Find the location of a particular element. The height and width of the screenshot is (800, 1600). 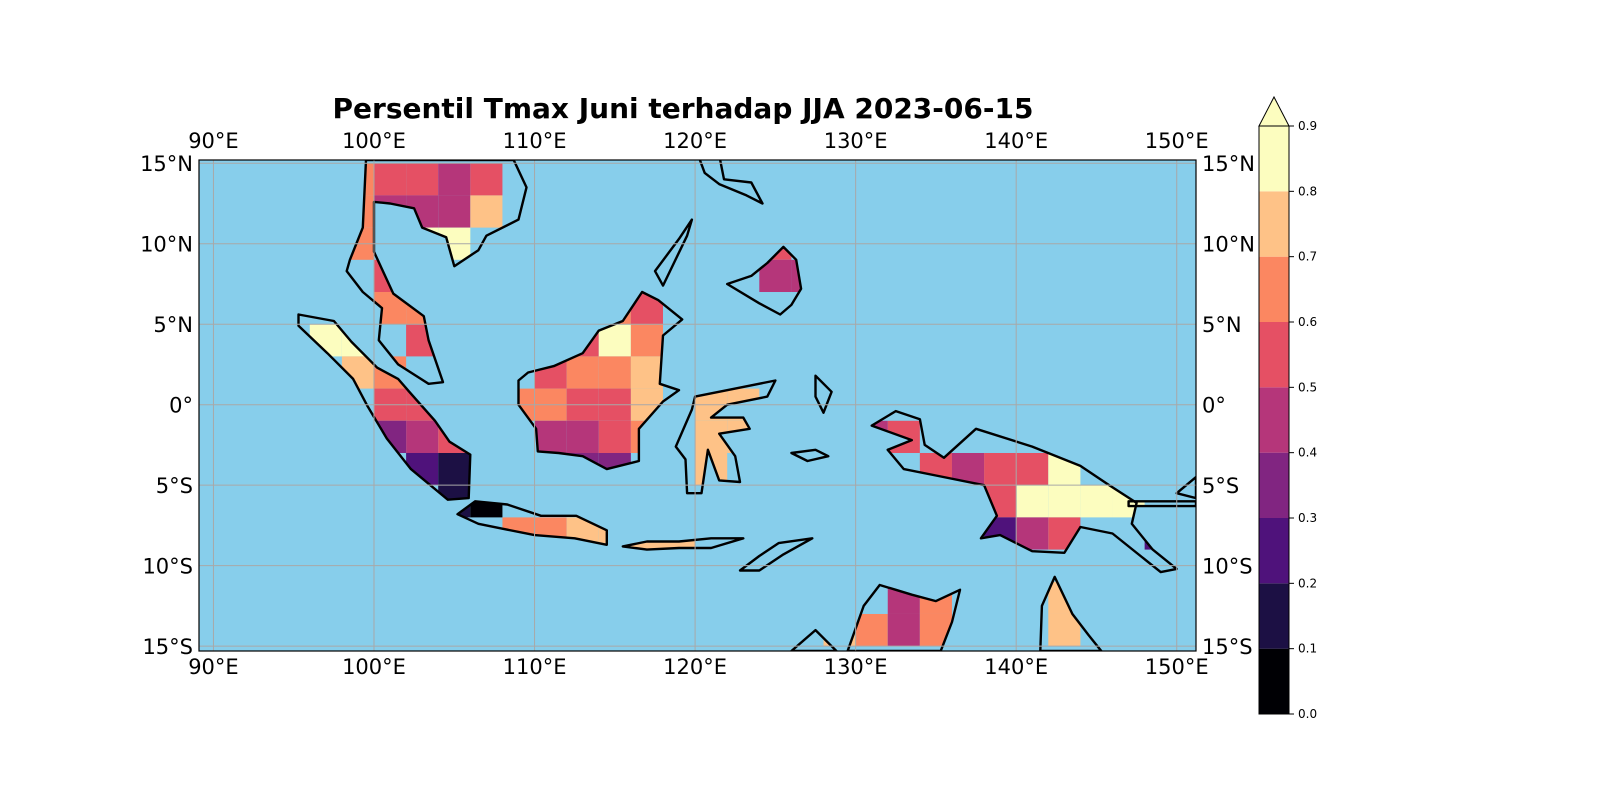

colorbar-extend-arrow is located at coordinates (1274, 111).